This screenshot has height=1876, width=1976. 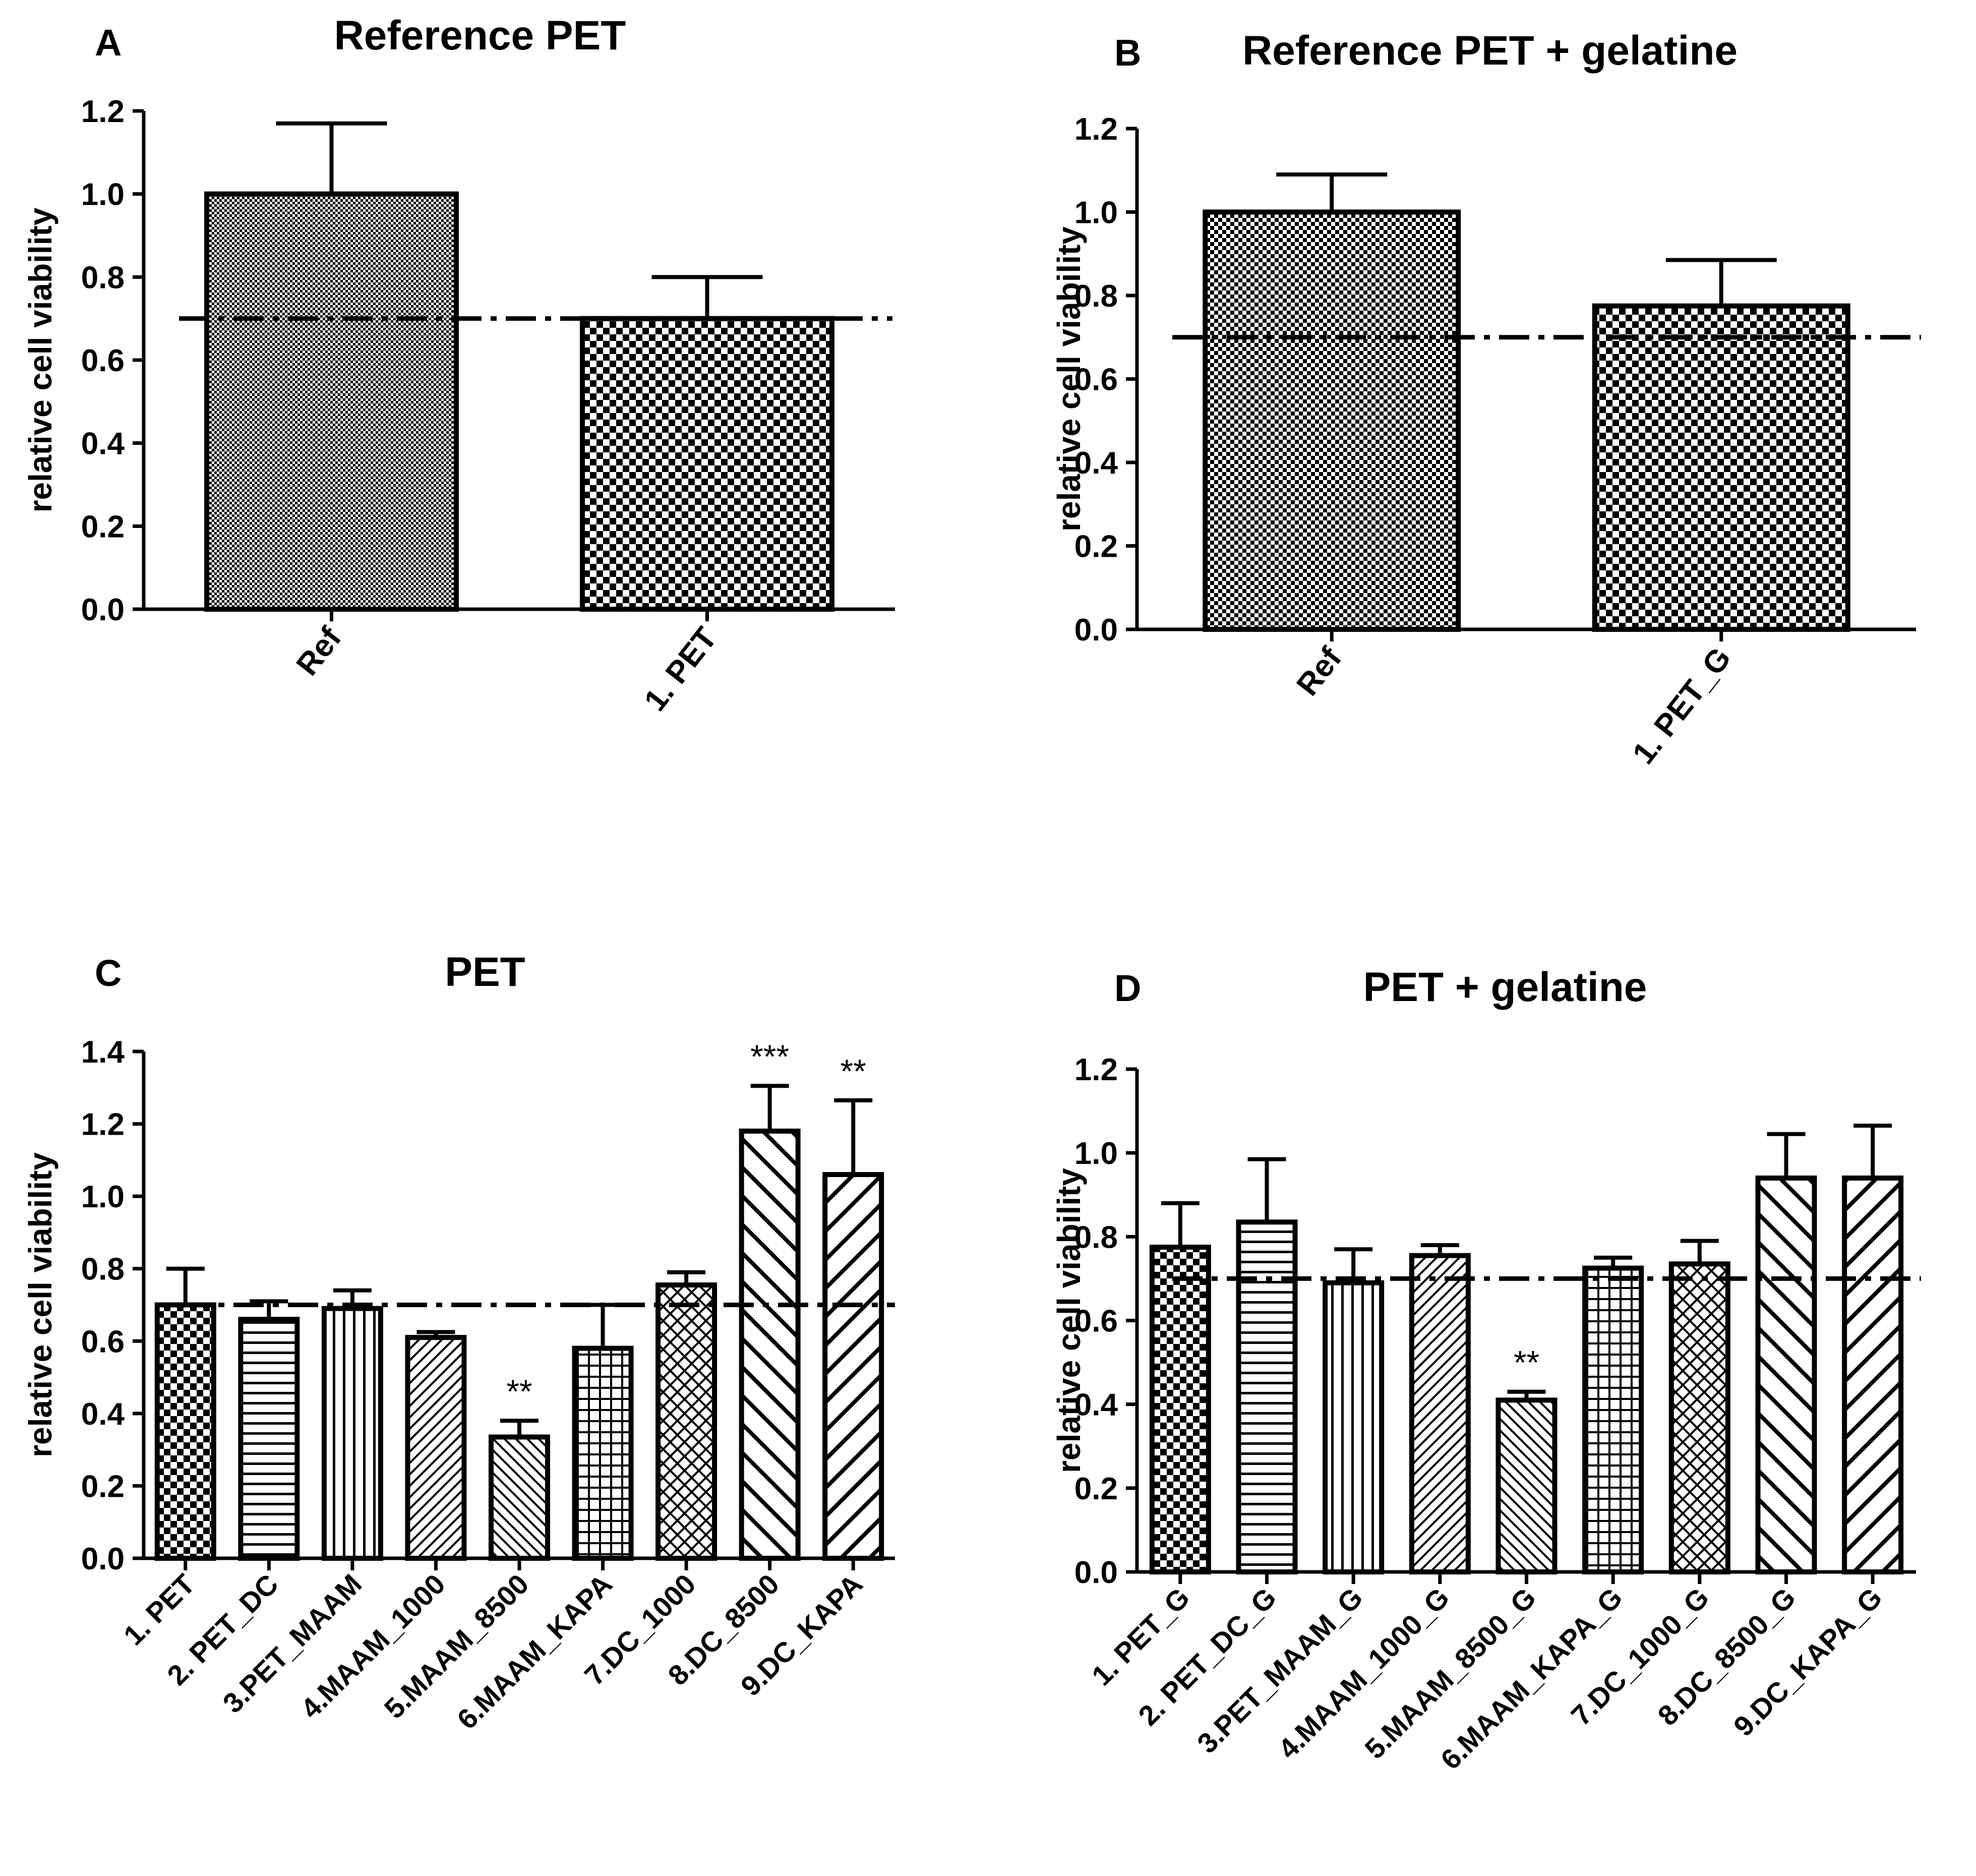 What do you see at coordinates (480, 35) in the screenshot?
I see `chart-title: Reference PET` at bounding box center [480, 35].